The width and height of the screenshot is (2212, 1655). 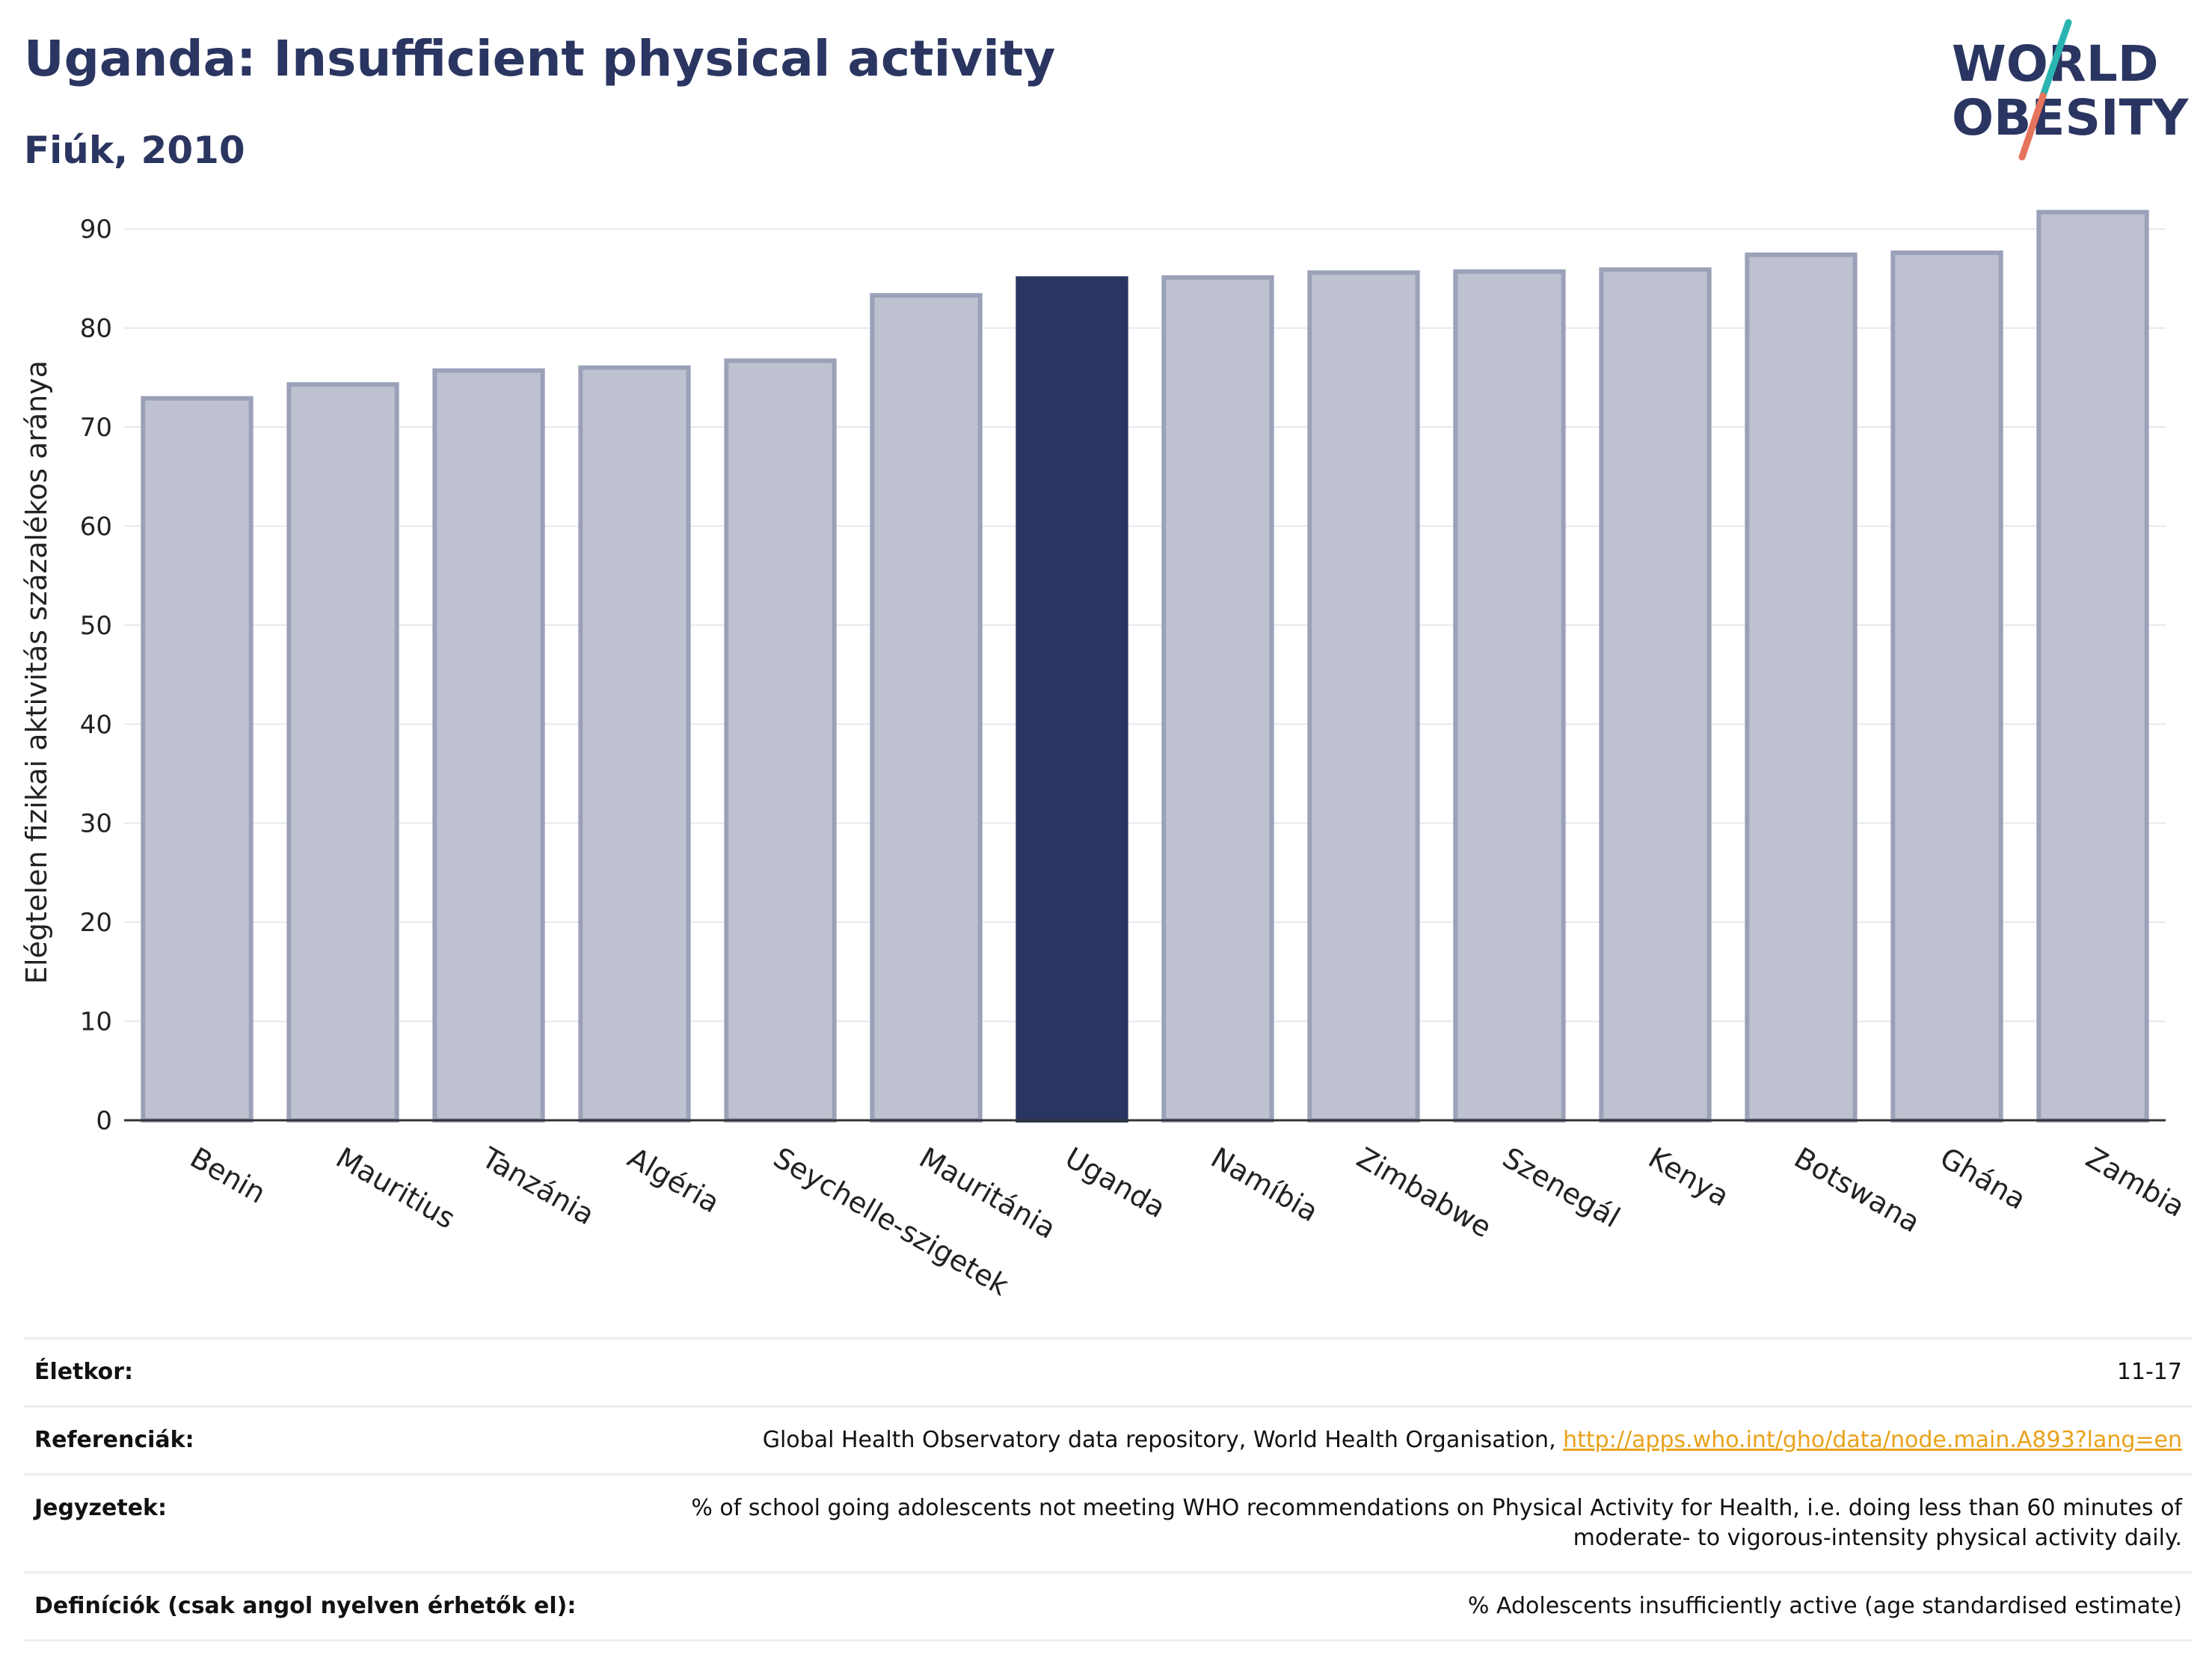 I want to click on age-value: 11-17, so click(x=2149, y=1372).